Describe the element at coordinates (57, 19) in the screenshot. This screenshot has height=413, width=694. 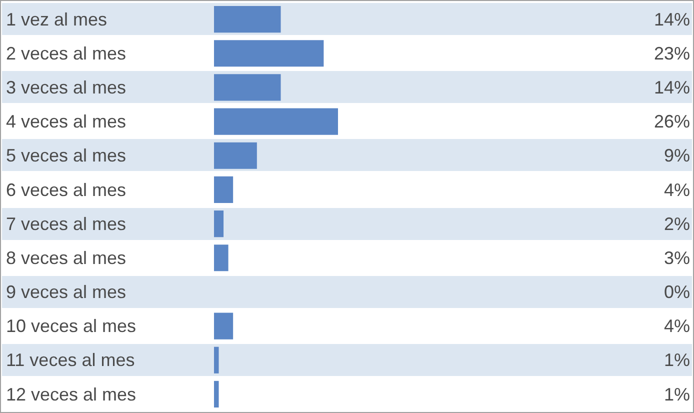
I see `y-tick-label: 1 vez al mes` at that location.